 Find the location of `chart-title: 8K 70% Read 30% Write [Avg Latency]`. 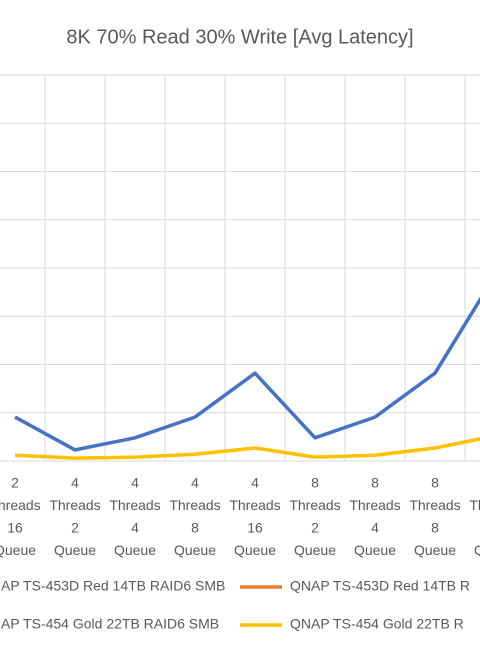

chart-title: 8K 70% Read 30% Write [Avg Latency] is located at coordinates (239, 37).